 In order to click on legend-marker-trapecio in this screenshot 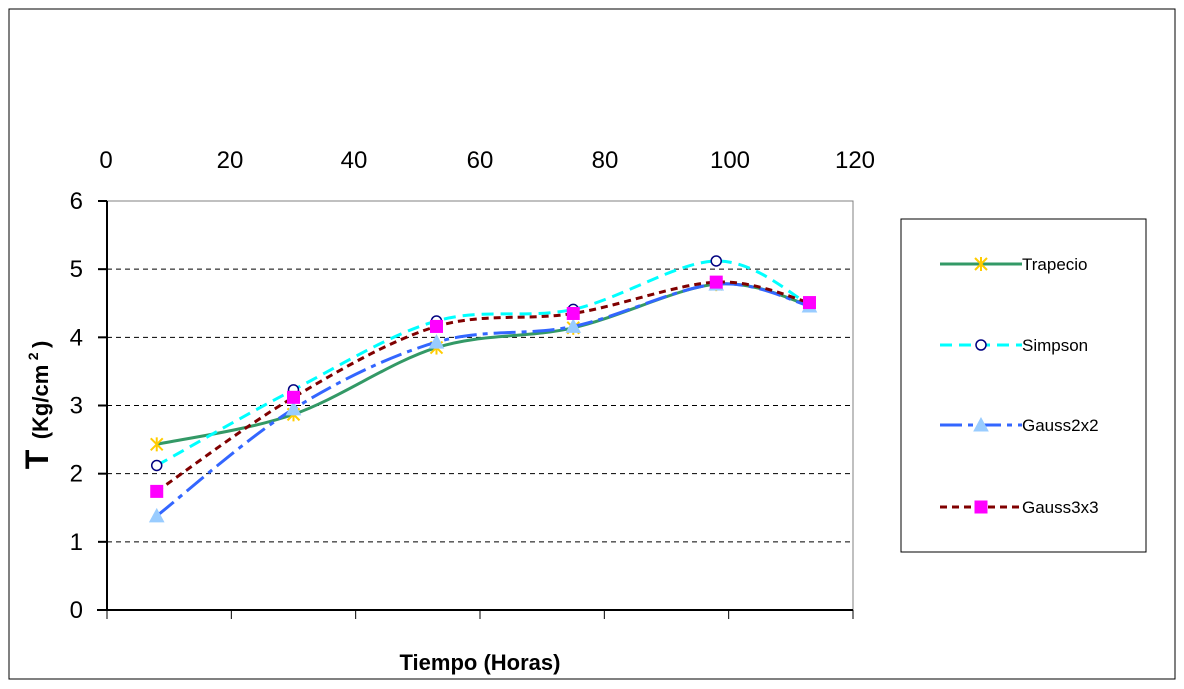, I will do `click(981, 264)`.